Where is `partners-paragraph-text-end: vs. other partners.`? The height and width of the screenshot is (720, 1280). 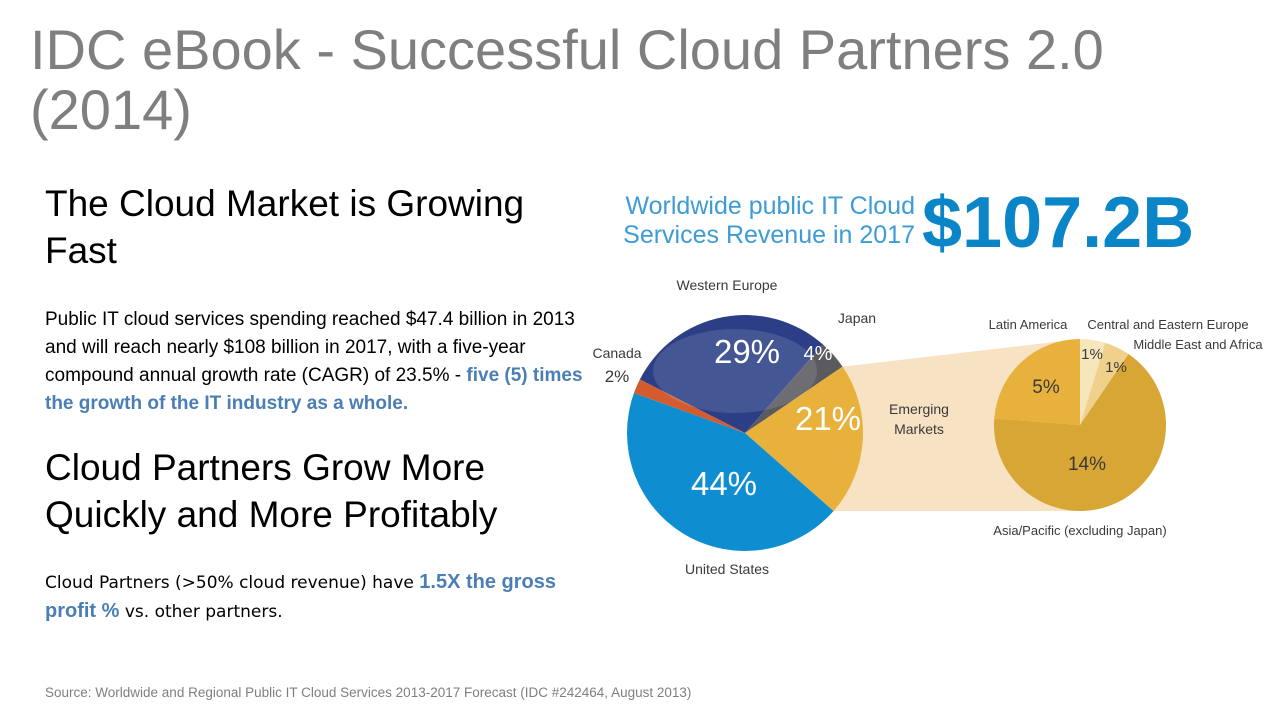
partners-paragraph-text-end: vs. other partners. is located at coordinates (201, 612).